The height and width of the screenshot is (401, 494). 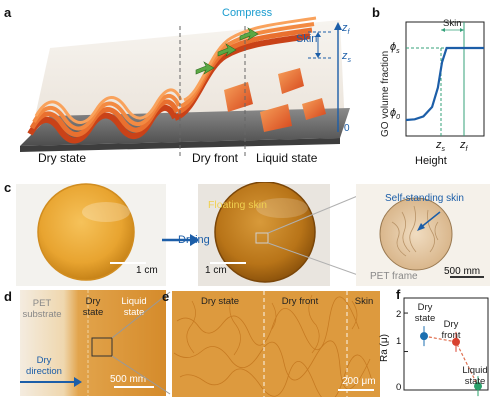 I want to click on floating-skin-label: Floating skin, so click(x=237, y=205).